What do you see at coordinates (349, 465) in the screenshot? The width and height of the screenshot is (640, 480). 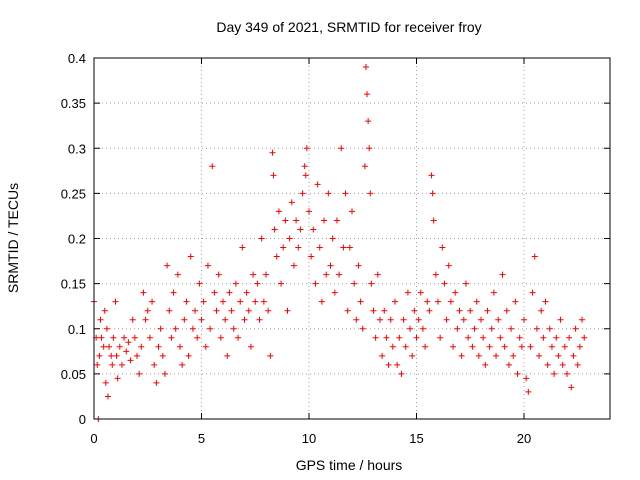 I see `x-axis-label: GPS time / hours` at bounding box center [349, 465].